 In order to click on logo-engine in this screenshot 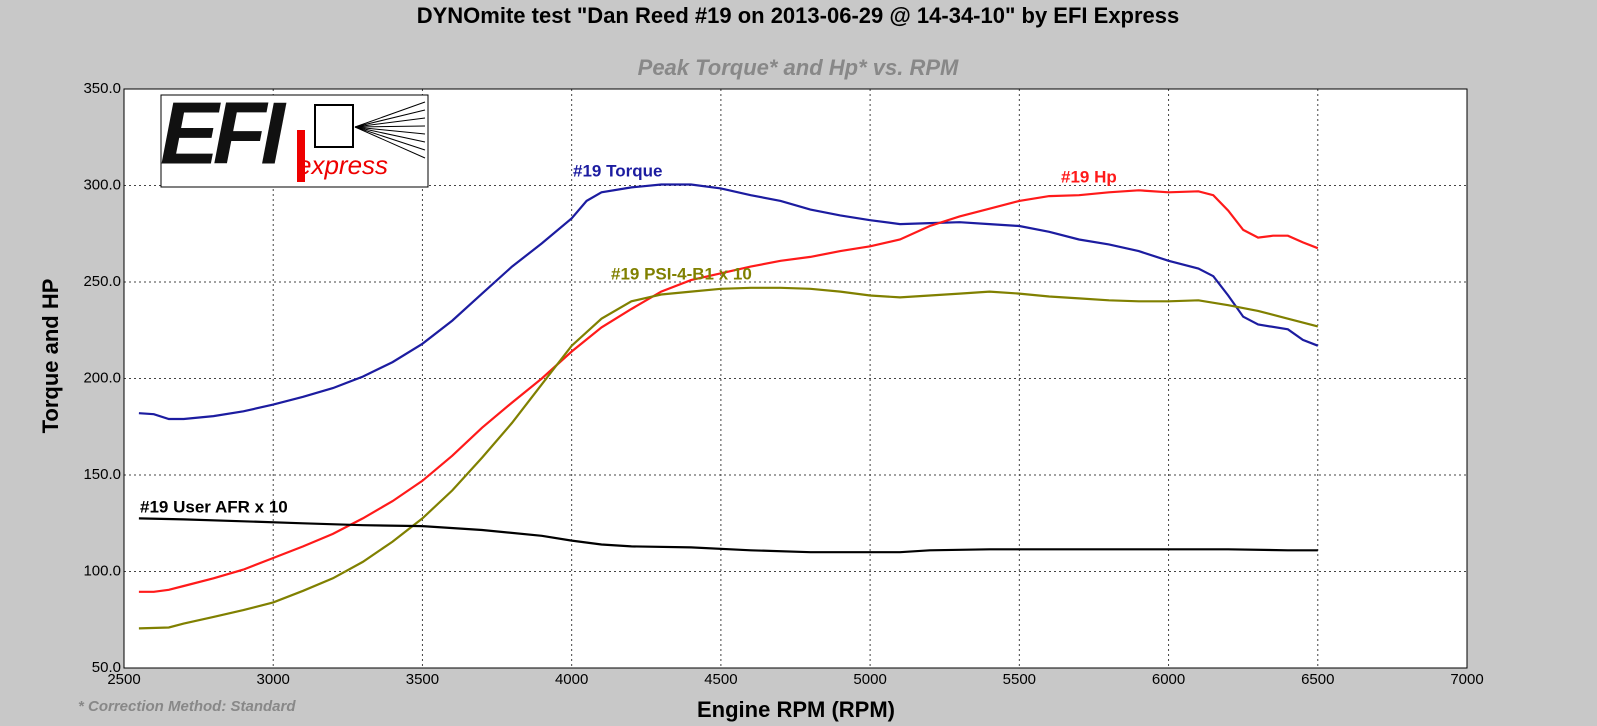, I will do `click(334, 126)`.